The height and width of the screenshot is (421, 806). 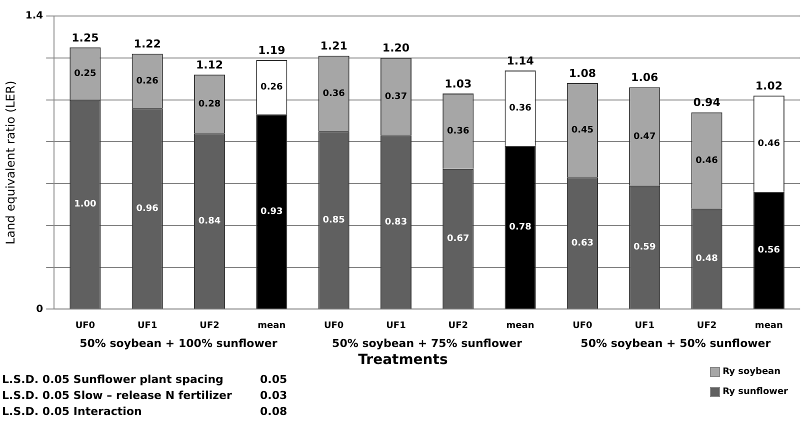 I want to click on total-label: 1.20, so click(x=396, y=48).